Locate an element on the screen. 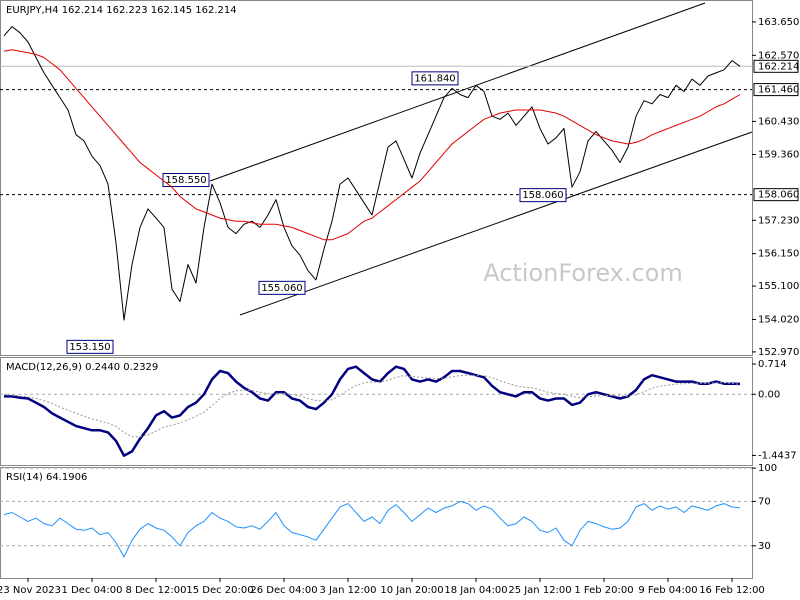  y-tick-label: 160.430 is located at coordinates (778, 121).